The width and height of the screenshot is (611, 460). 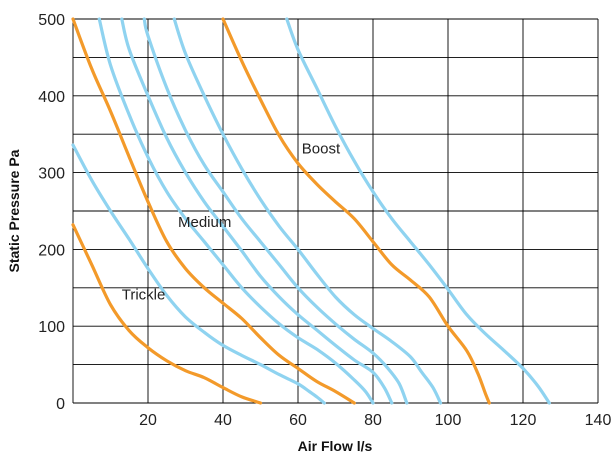 I want to click on x-tick-label: 140, so click(x=598, y=420).